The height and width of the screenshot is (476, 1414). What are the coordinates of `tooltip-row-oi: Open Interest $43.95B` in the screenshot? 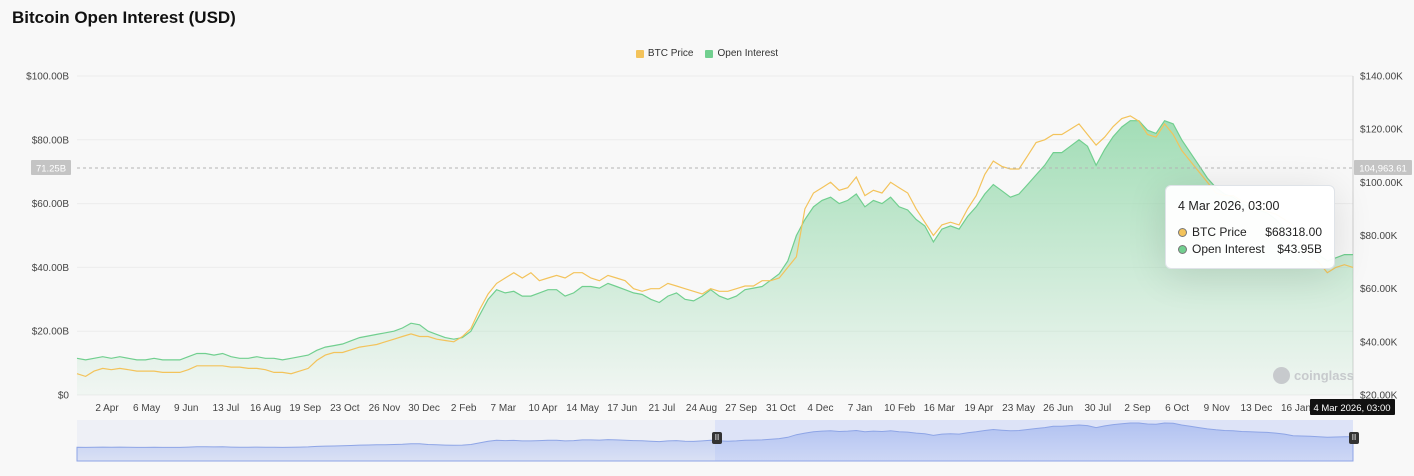 It's located at (1250, 249).